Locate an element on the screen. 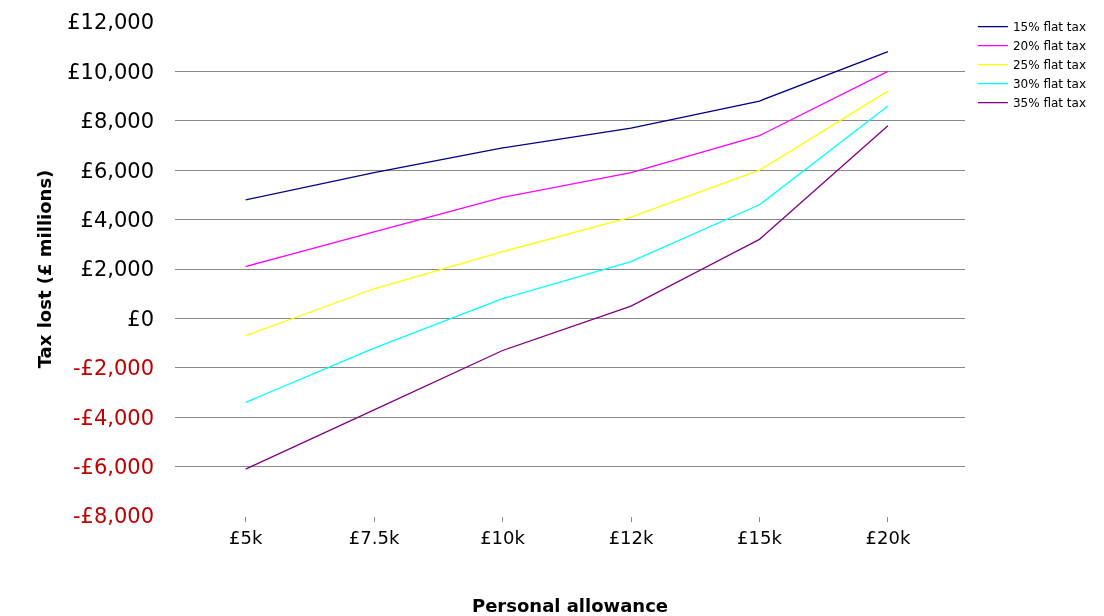  x-tick-label: £10k is located at coordinates (503, 537).